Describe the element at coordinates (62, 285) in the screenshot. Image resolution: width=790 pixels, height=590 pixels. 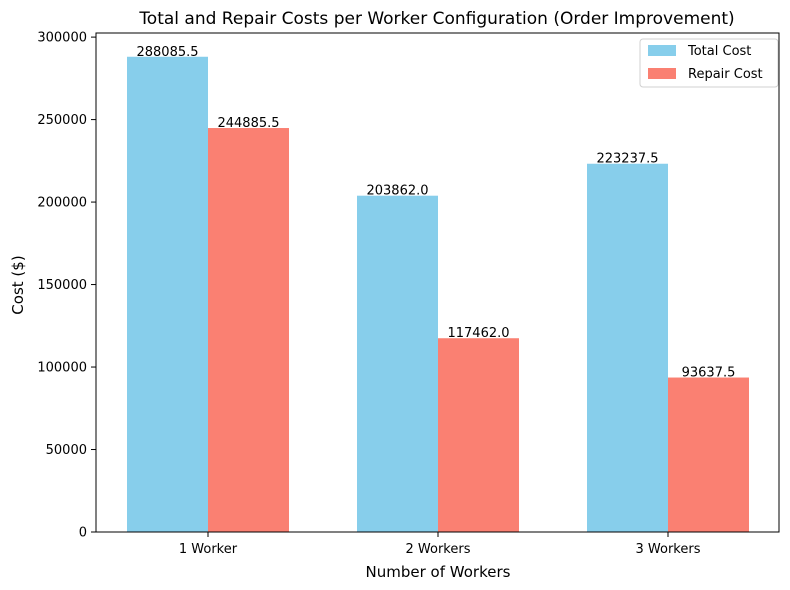
I see `y-tick-label: 150000` at that location.